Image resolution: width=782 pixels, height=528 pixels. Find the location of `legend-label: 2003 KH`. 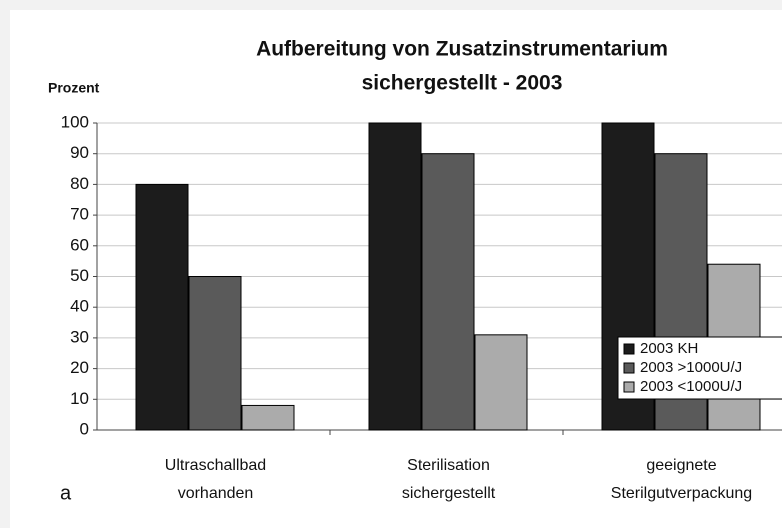

legend-label: 2003 KH is located at coordinates (669, 348).